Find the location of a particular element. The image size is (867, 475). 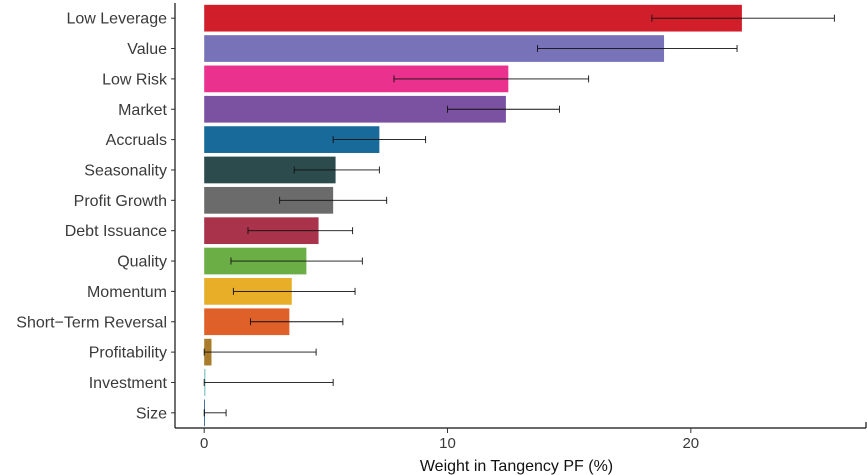

category-label-2: Low Risk is located at coordinates (135, 79).